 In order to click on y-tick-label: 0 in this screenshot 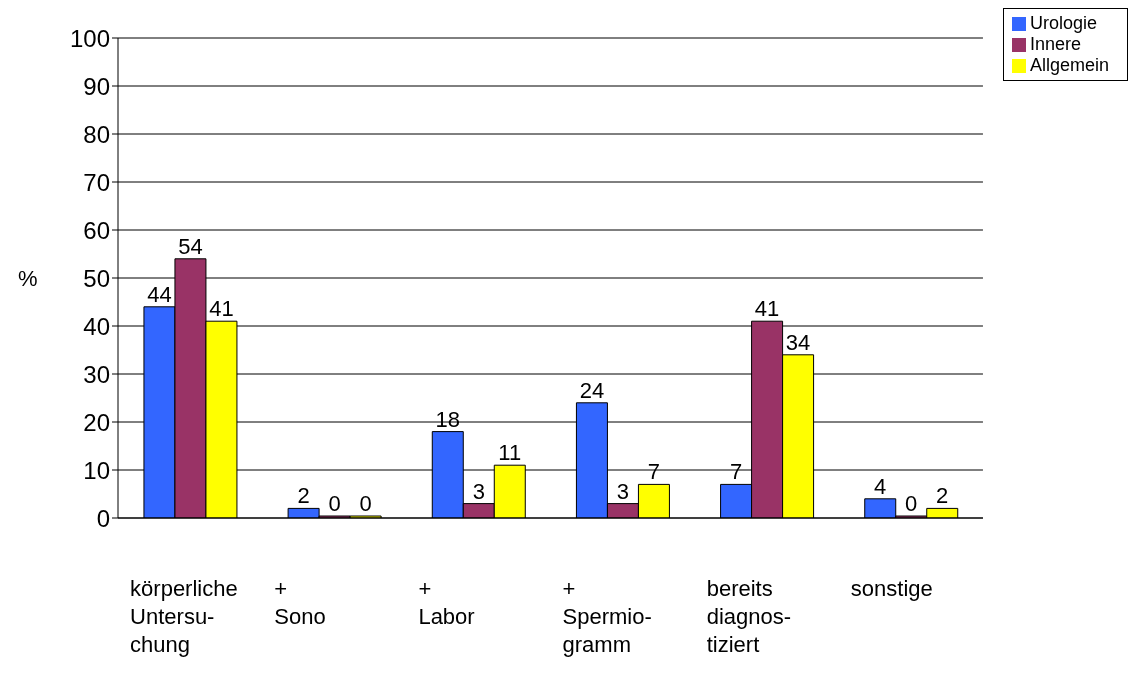, I will do `click(103, 518)`.